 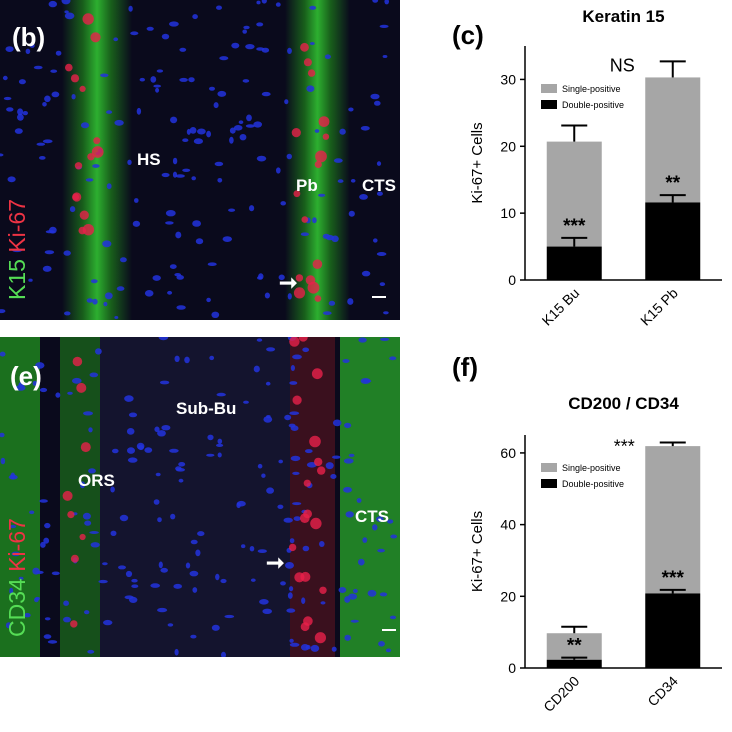 I want to click on significance-marker: ***, so click(x=574, y=226).